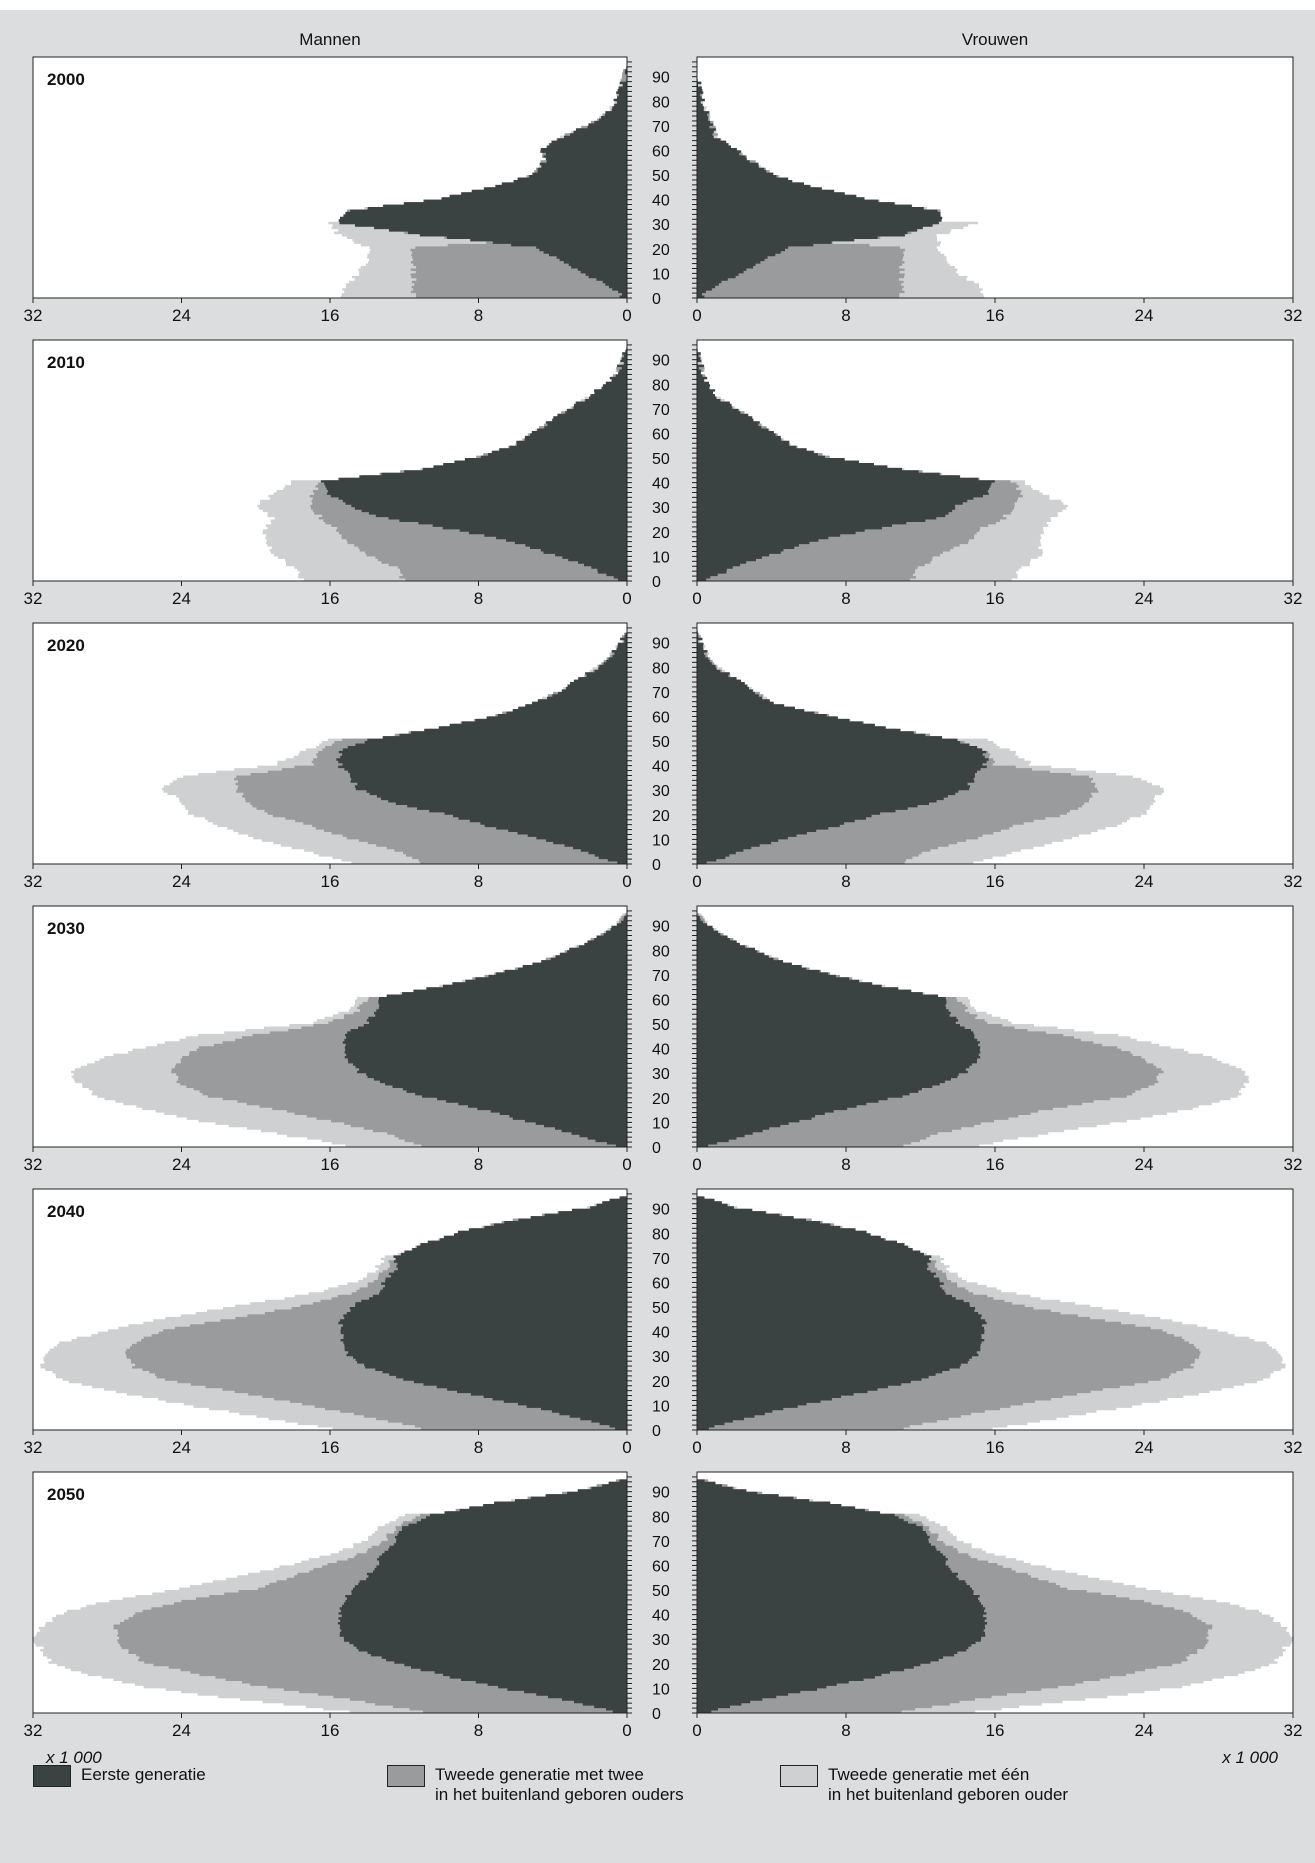 This screenshot has height=1863, width=1315. What do you see at coordinates (482, 1593) in the screenshot?
I see `area-first-men-2050` at bounding box center [482, 1593].